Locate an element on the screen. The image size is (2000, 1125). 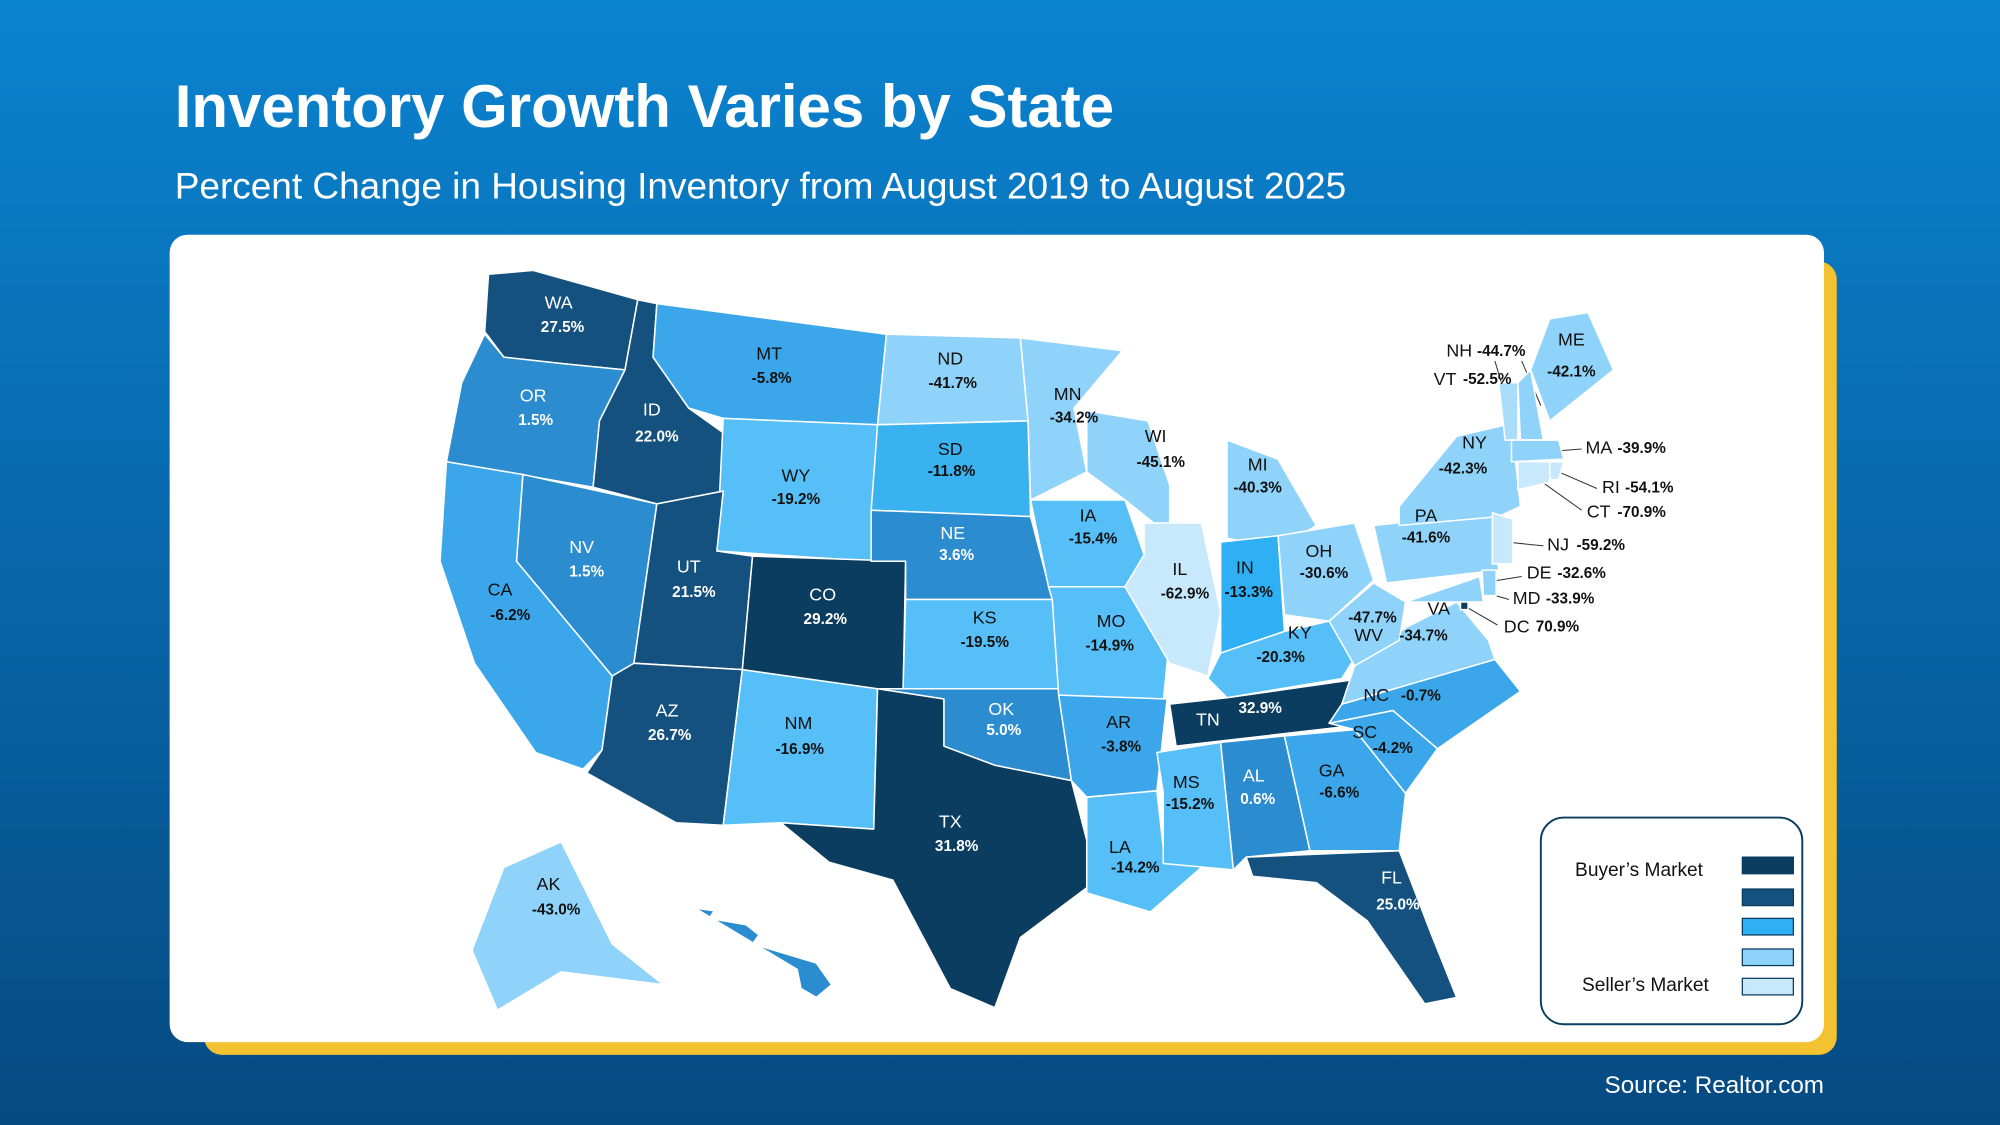
legend: Buyer’s Market Seller’s Market is located at coordinates (1671, 921).